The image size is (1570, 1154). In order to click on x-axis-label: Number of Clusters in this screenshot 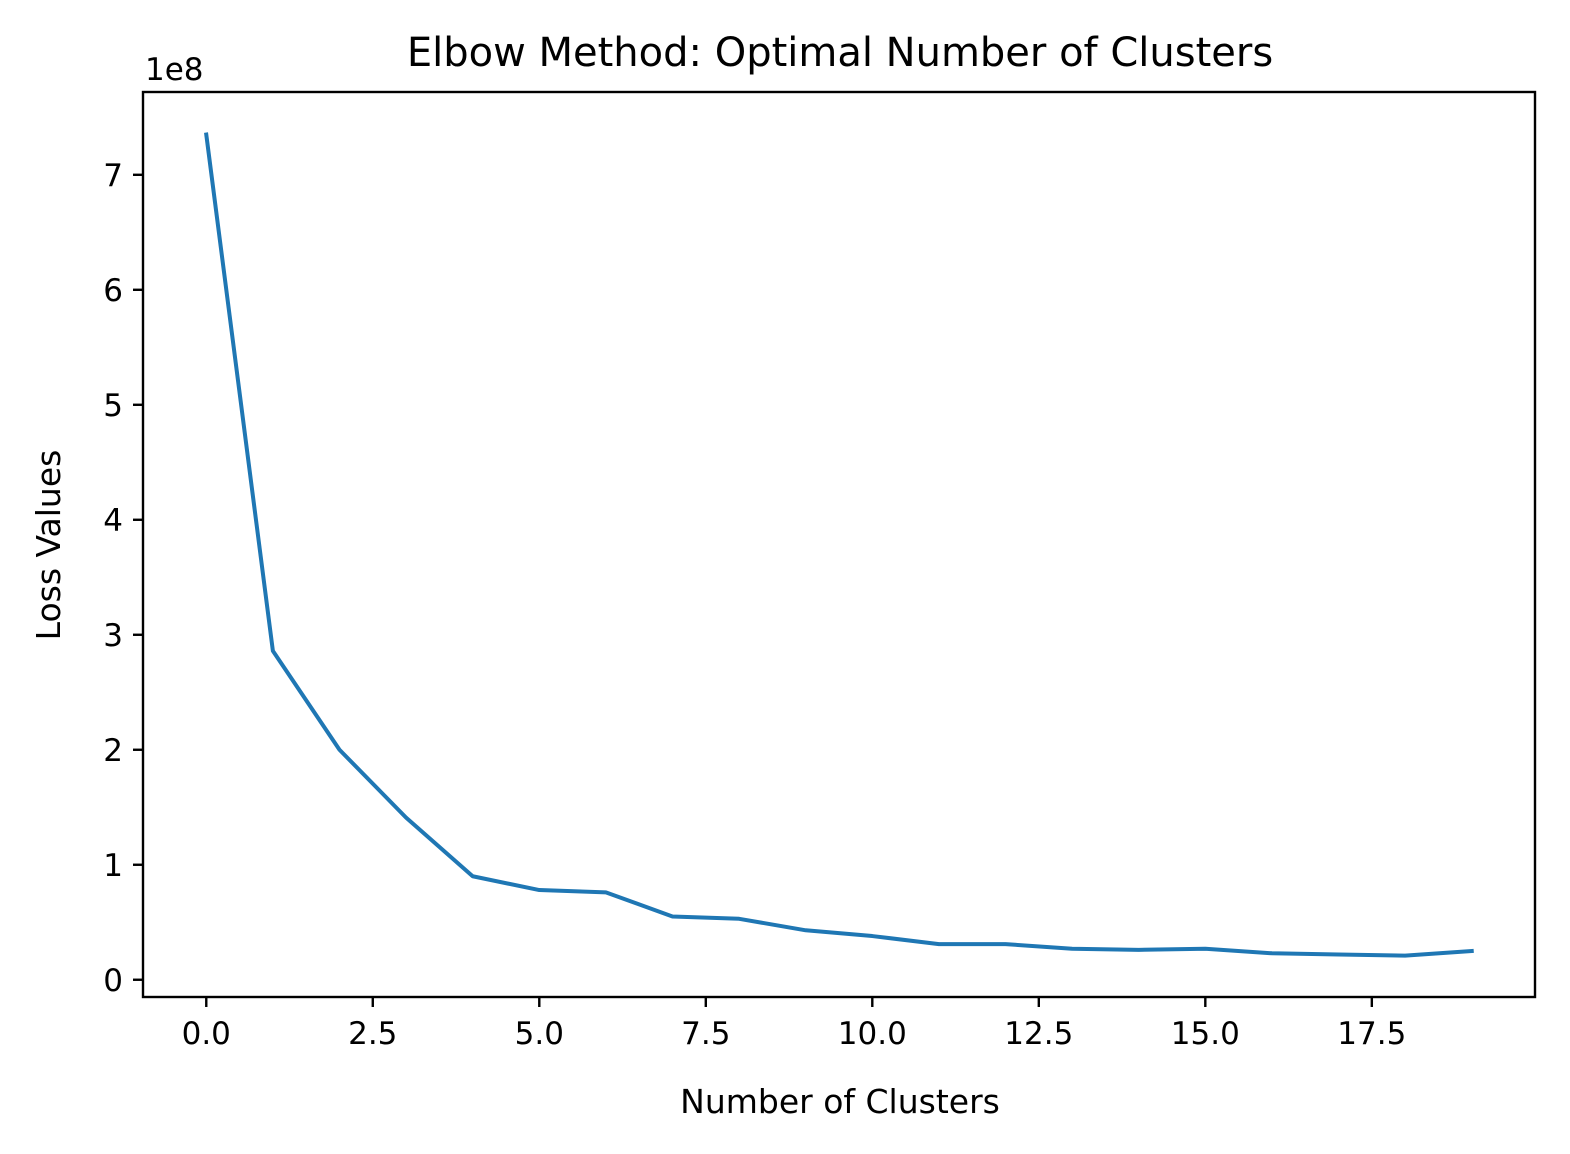, I will do `click(840, 1101)`.